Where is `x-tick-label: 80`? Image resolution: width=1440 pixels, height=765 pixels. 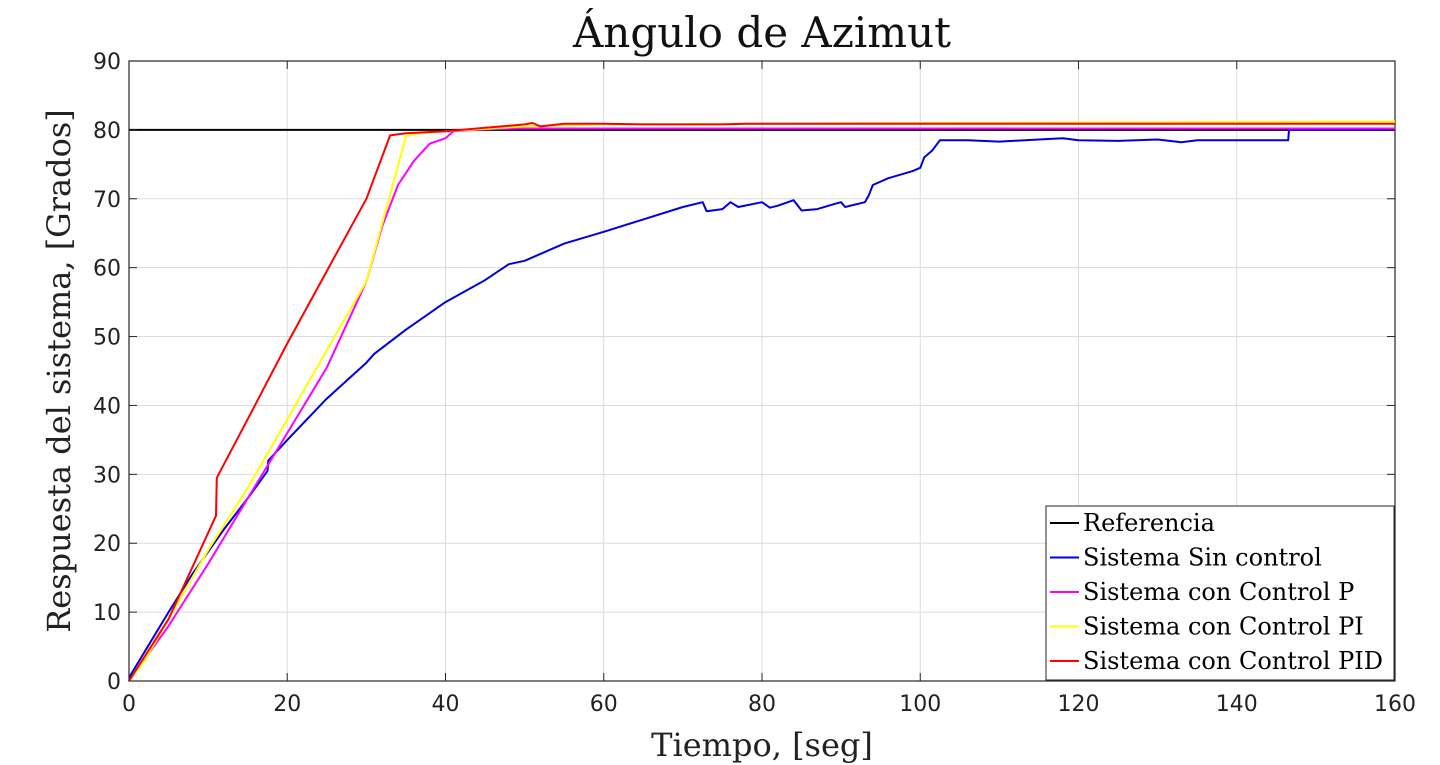
x-tick-label: 80 is located at coordinates (762, 704).